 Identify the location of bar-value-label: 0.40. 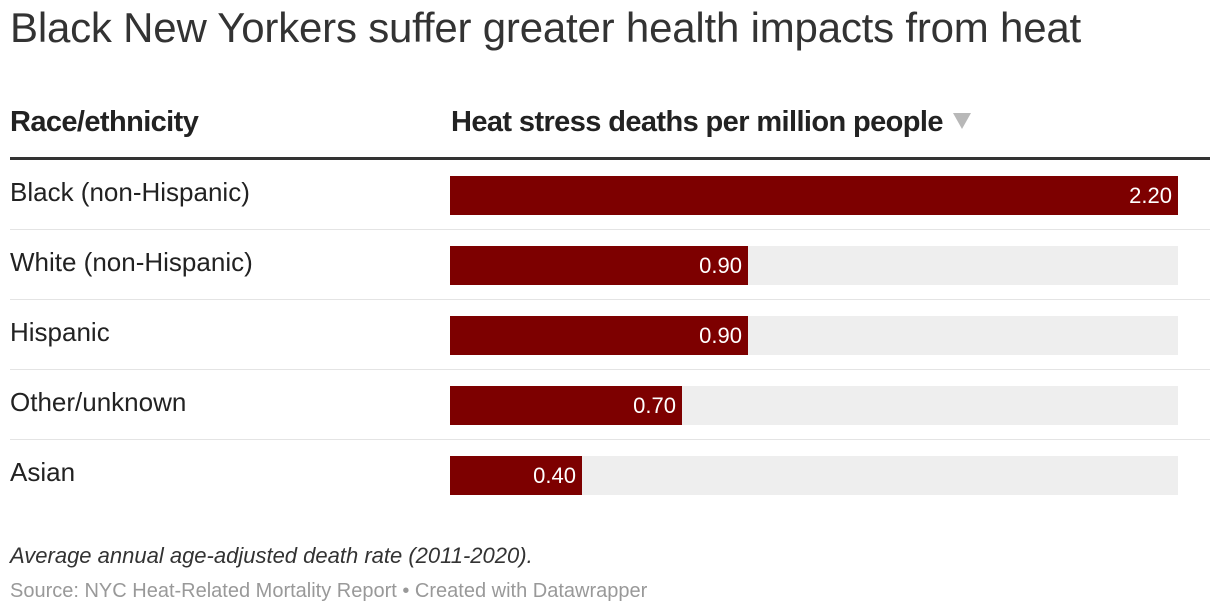
(554, 475).